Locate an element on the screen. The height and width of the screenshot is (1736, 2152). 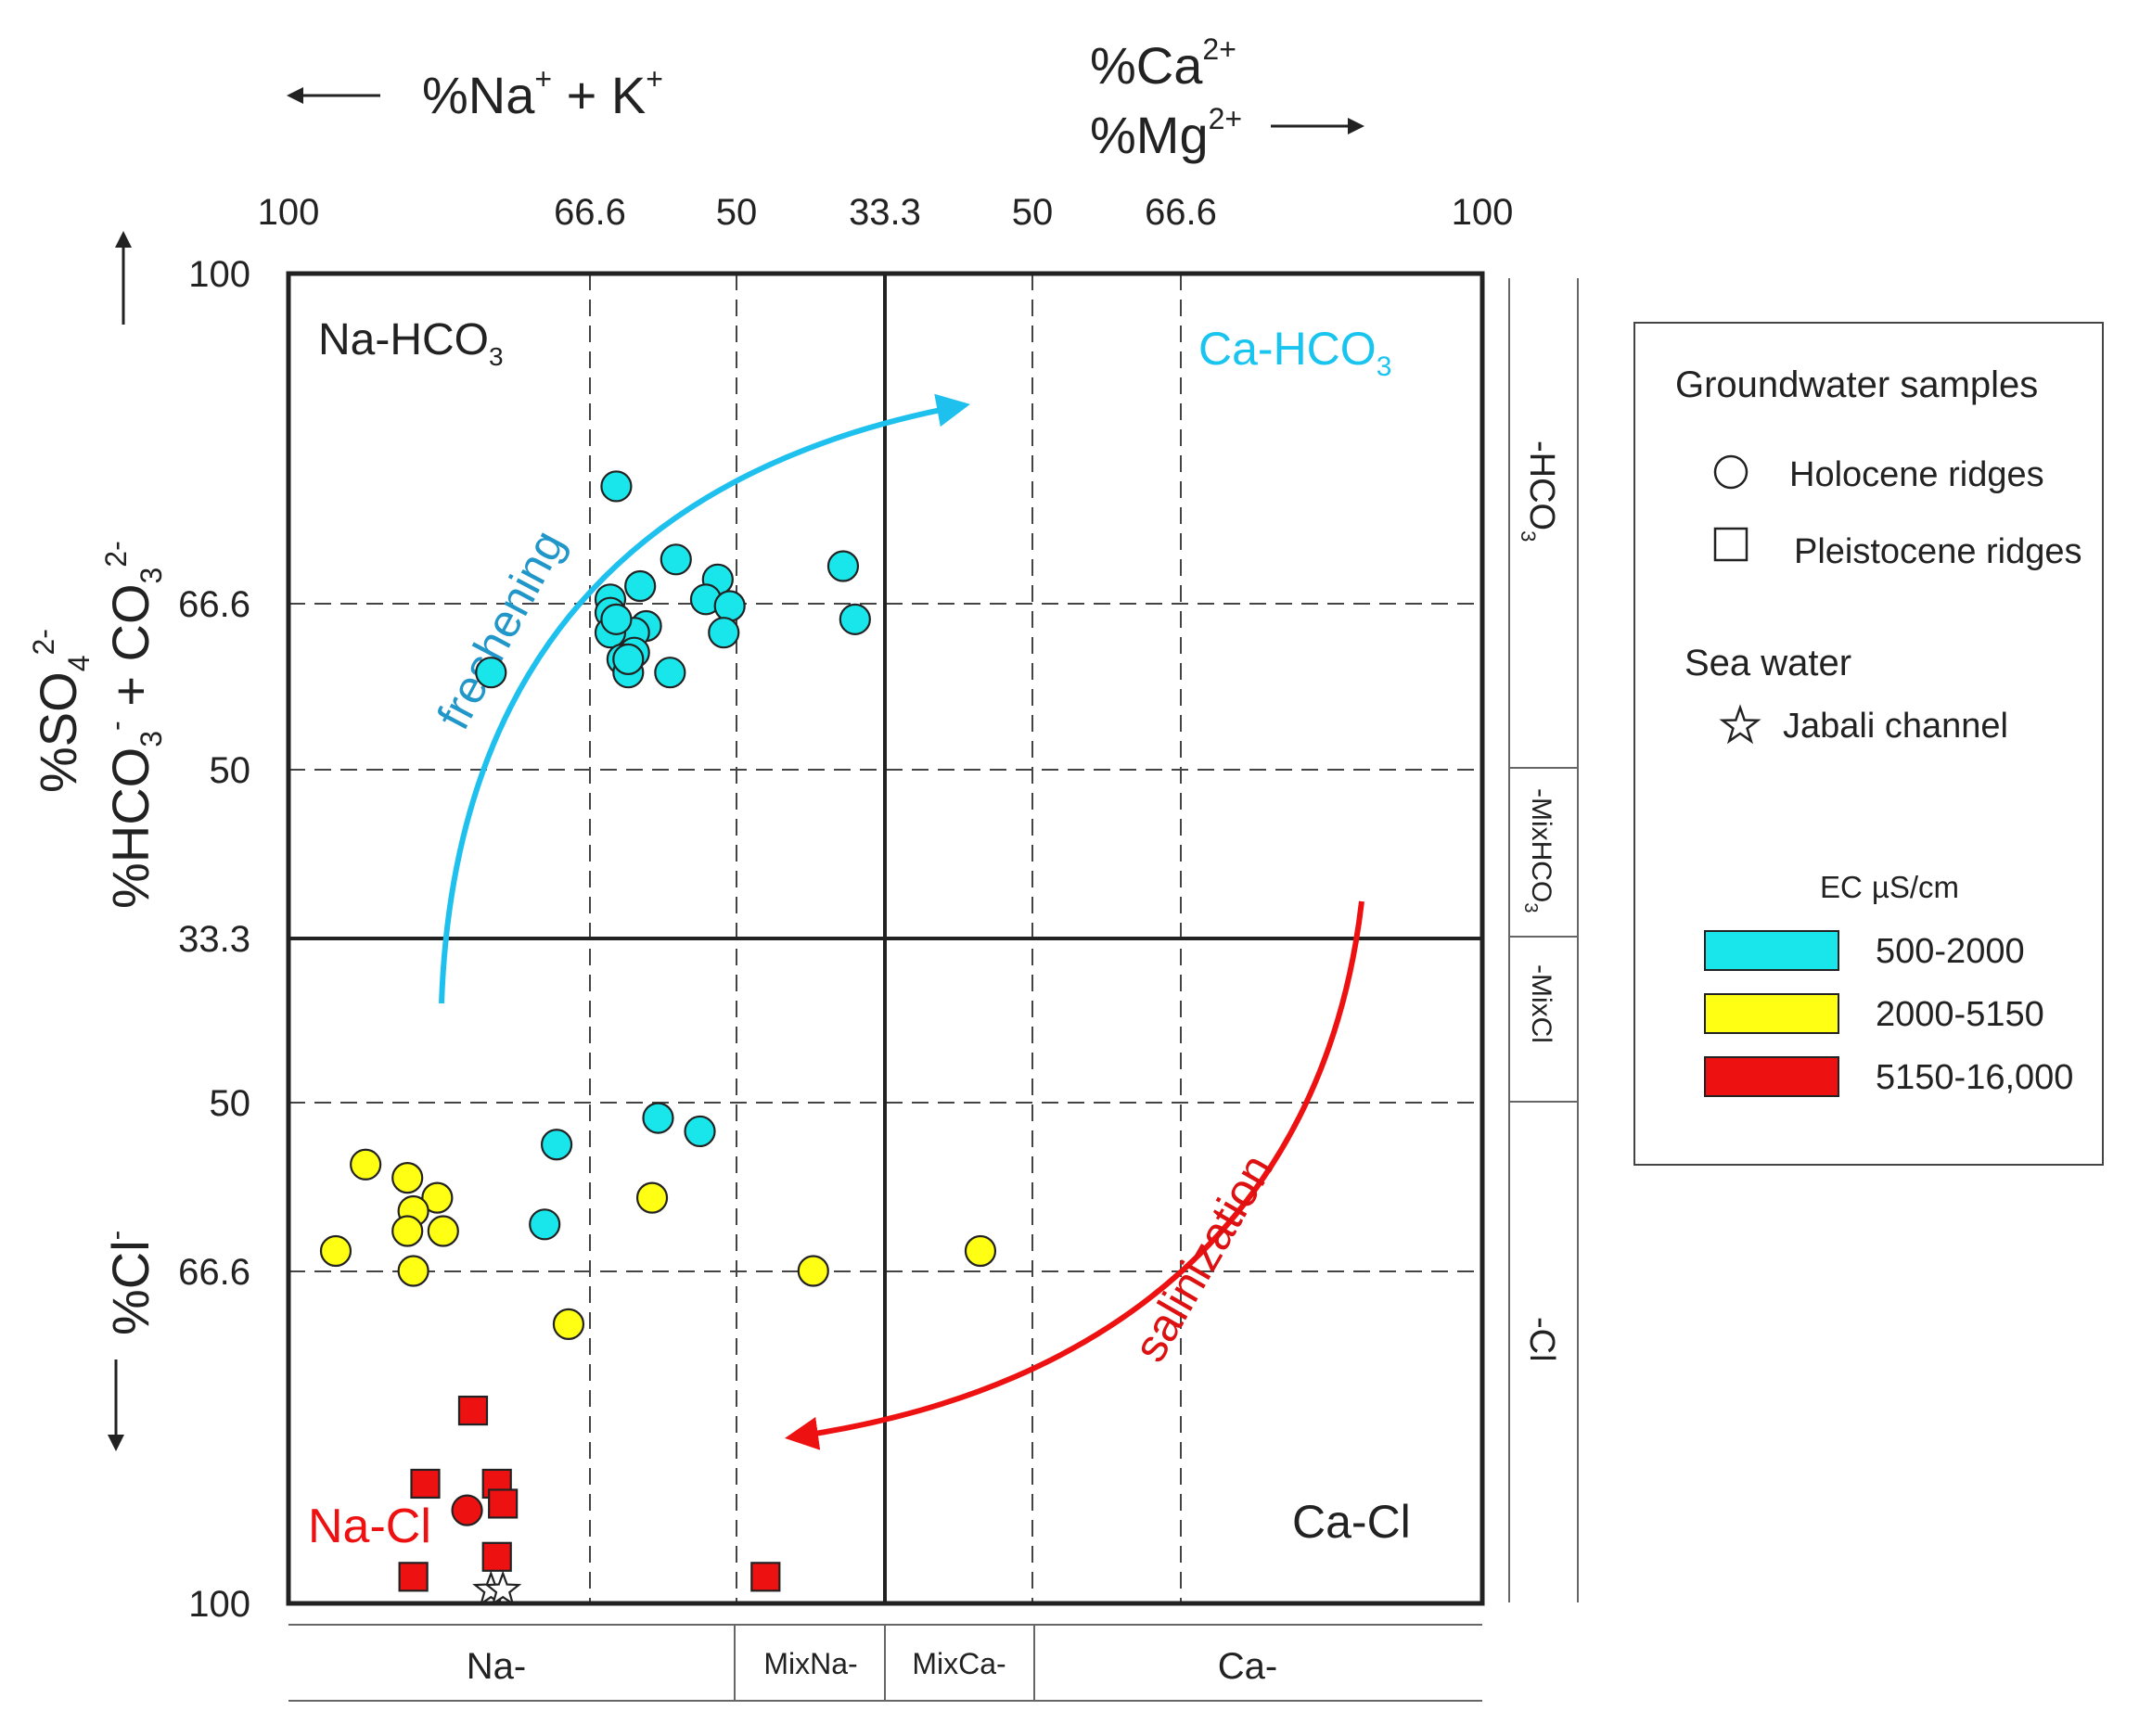
label-na-cl: Na-Cl is located at coordinates (369, 1527).